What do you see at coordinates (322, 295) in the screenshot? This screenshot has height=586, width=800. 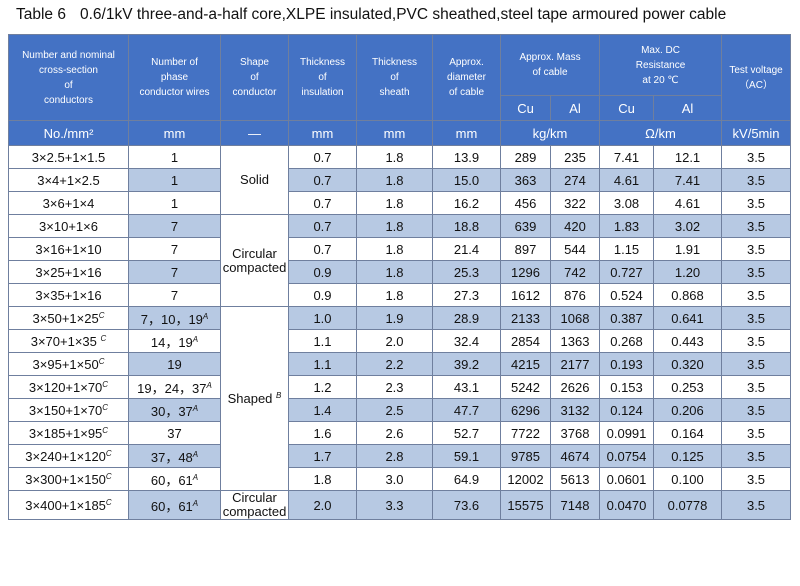 I see `cell-insulation: 0.9` at bounding box center [322, 295].